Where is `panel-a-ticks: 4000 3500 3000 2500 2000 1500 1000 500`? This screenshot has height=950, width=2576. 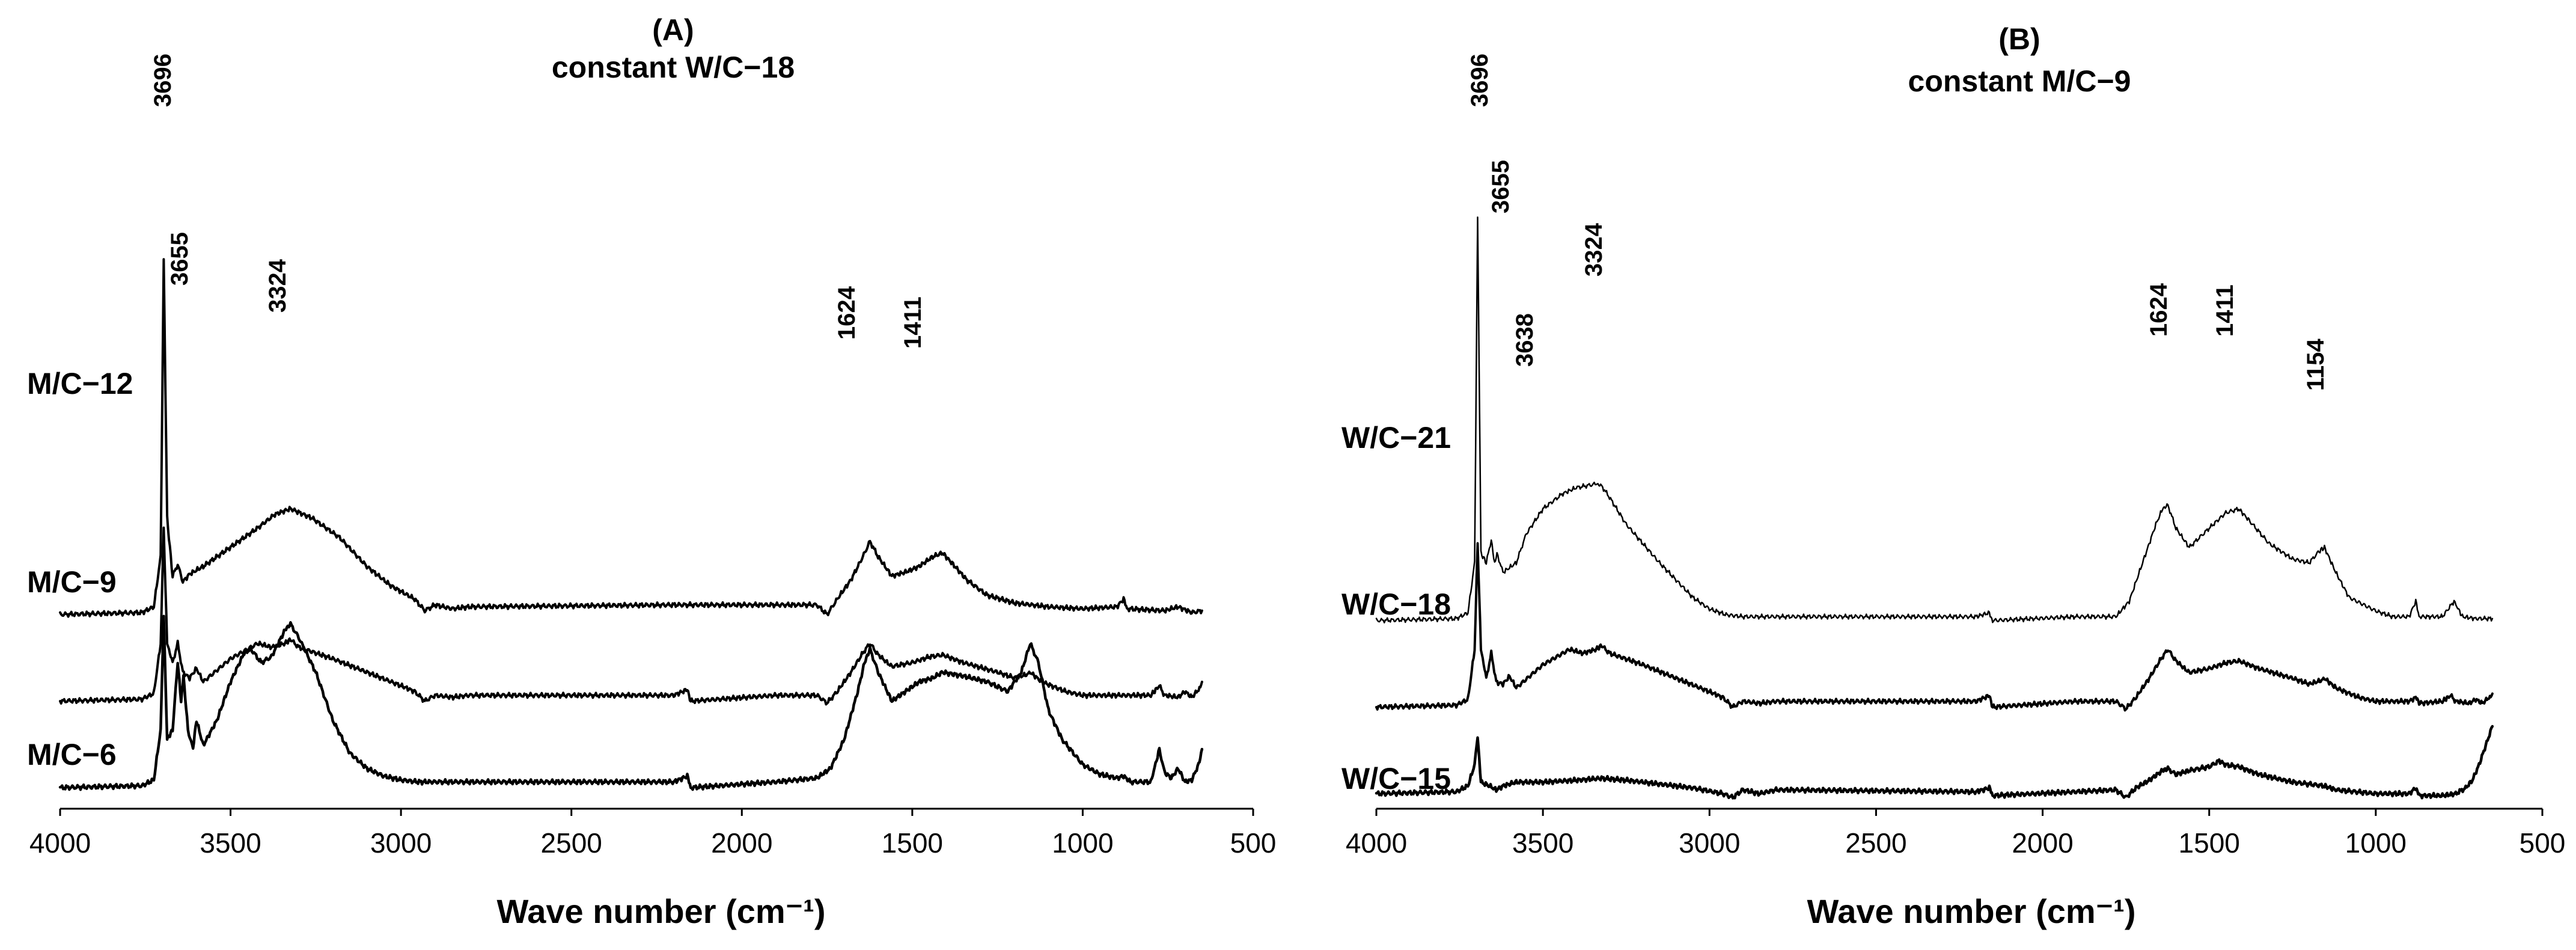
panel-a-ticks: 4000 3500 3000 2500 2000 1500 1000 500 is located at coordinates (653, 834).